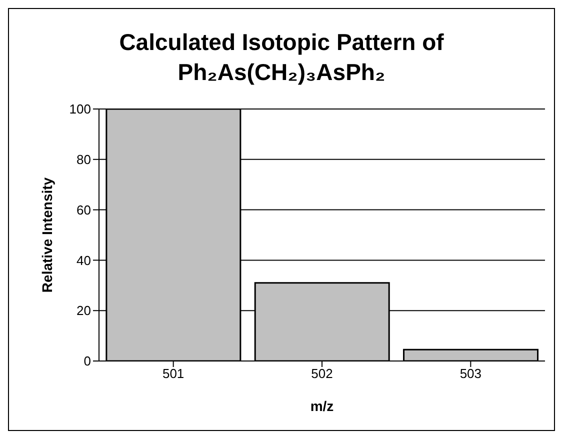 The height and width of the screenshot is (437, 561). I want to click on x-tick-label: 503, so click(471, 374).